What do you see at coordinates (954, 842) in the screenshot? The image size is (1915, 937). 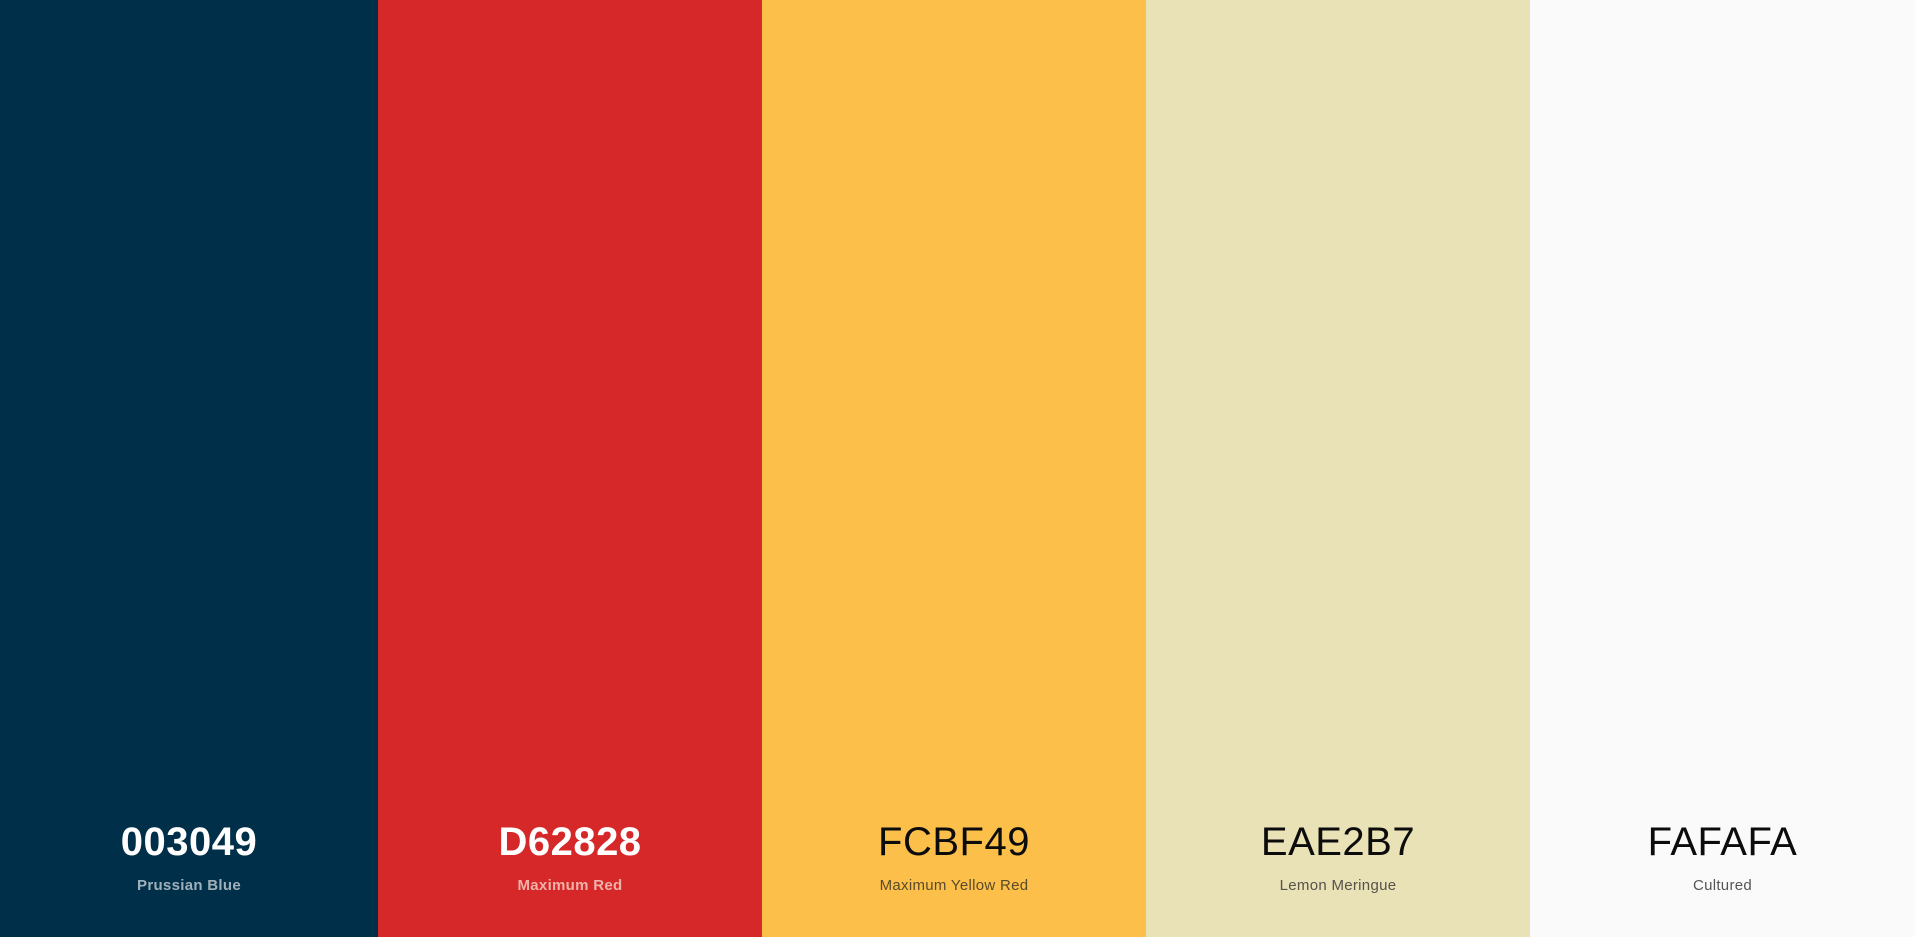 I see `hex-code: FCBF49` at bounding box center [954, 842].